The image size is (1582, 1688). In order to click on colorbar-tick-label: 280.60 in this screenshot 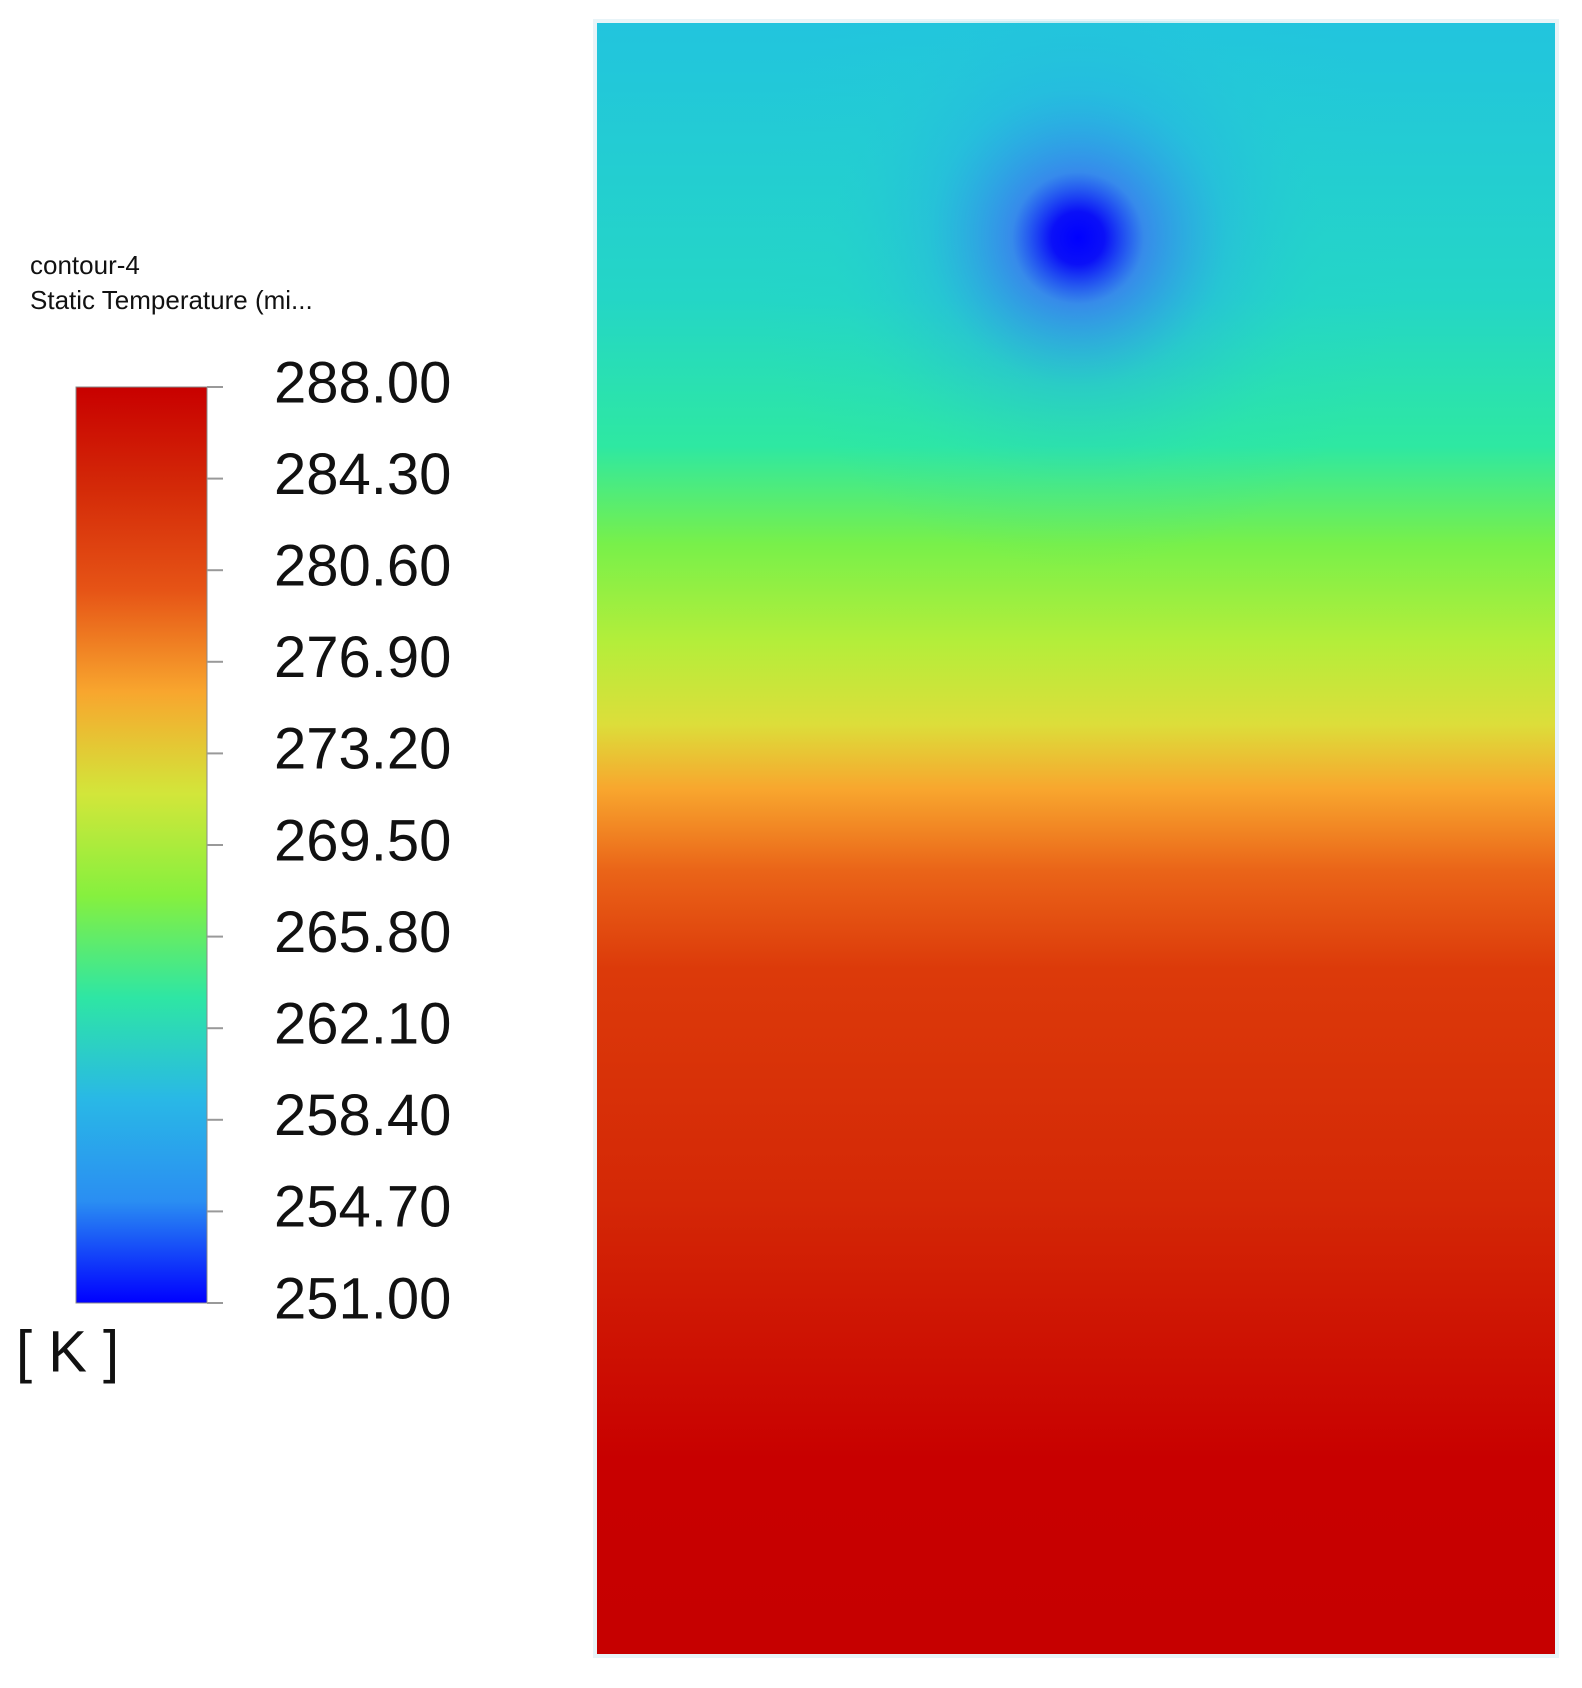, I will do `click(362, 566)`.